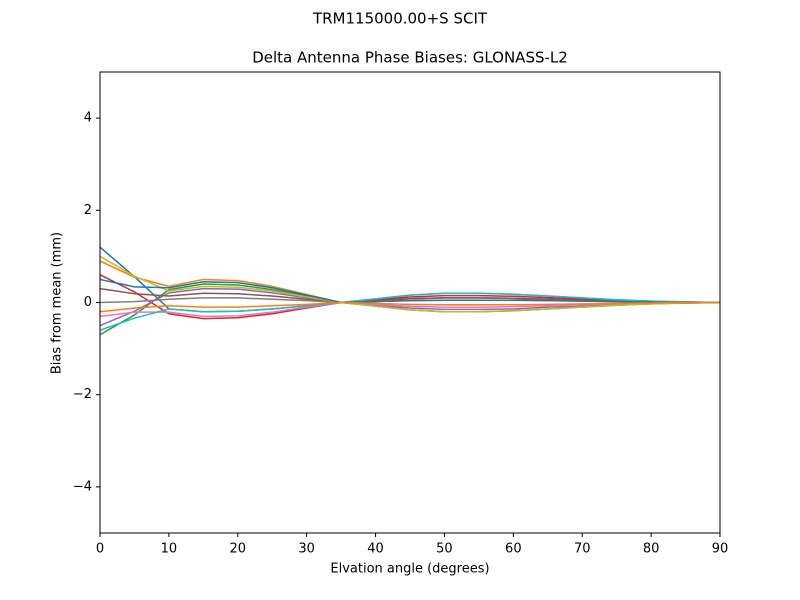 This screenshot has height=600, width=800. What do you see at coordinates (513, 549) in the screenshot?
I see `x-tick-label: 60` at bounding box center [513, 549].